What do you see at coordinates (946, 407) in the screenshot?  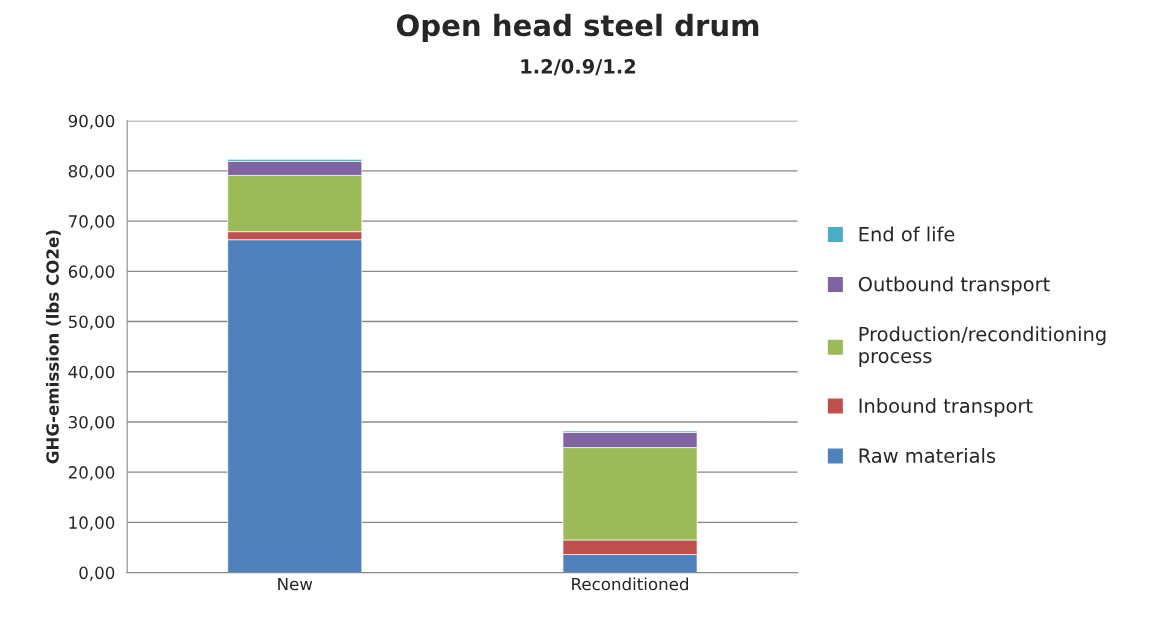 I see `legend-label: Inbound transport` at bounding box center [946, 407].